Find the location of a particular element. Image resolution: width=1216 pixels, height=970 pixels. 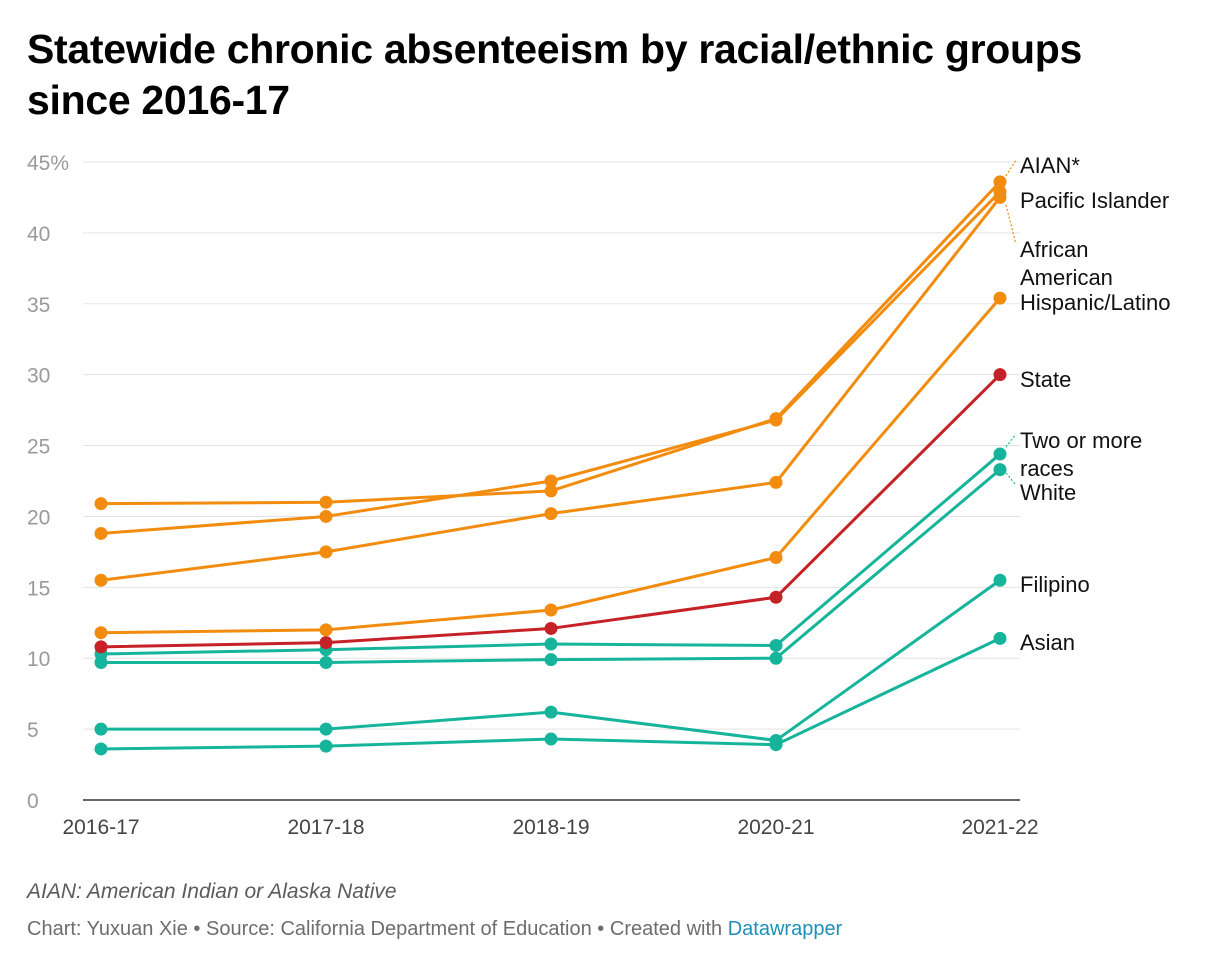

series-label: Pacific Islander is located at coordinates (1094, 200).